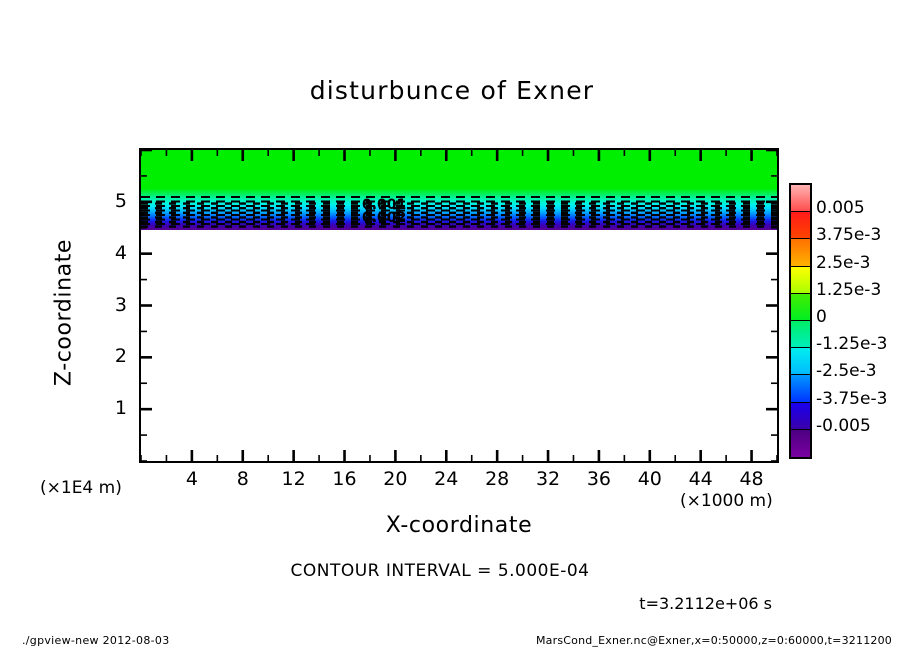 This screenshot has width=904, height=654. Describe the element at coordinates (459, 212) in the screenshot. I see `contour-lines-overlay` at that location.